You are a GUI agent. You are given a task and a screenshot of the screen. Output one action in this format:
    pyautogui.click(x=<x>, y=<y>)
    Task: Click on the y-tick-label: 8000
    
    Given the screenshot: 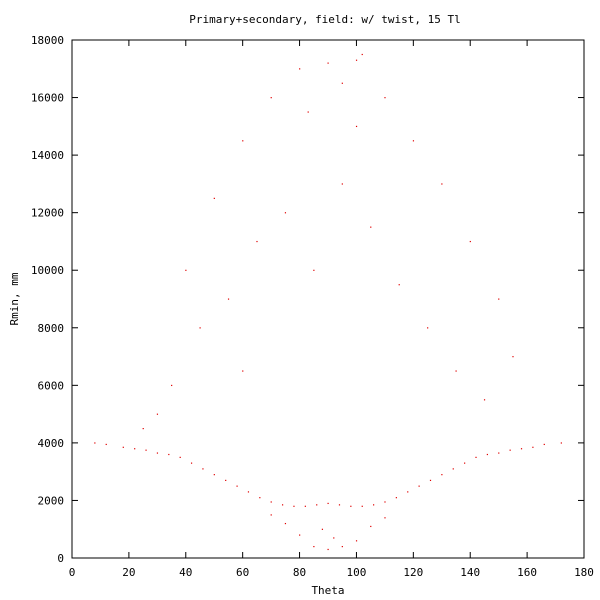 What is the action you would take?
    pyautogui.click(x=51, y=328)
    